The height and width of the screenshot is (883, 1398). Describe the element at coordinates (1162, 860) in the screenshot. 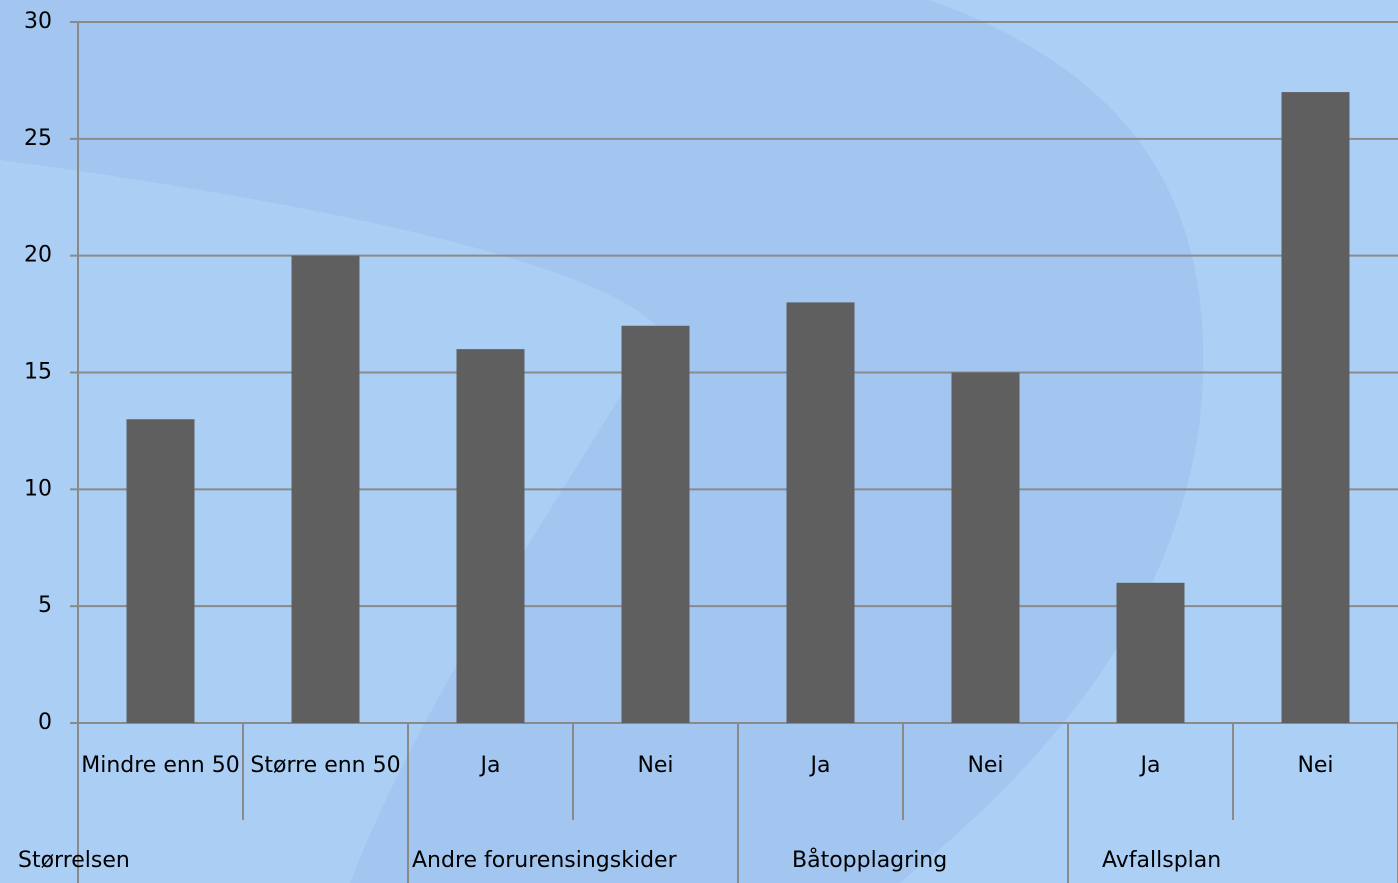

I see `group-label: Avfallsplan` at that location.